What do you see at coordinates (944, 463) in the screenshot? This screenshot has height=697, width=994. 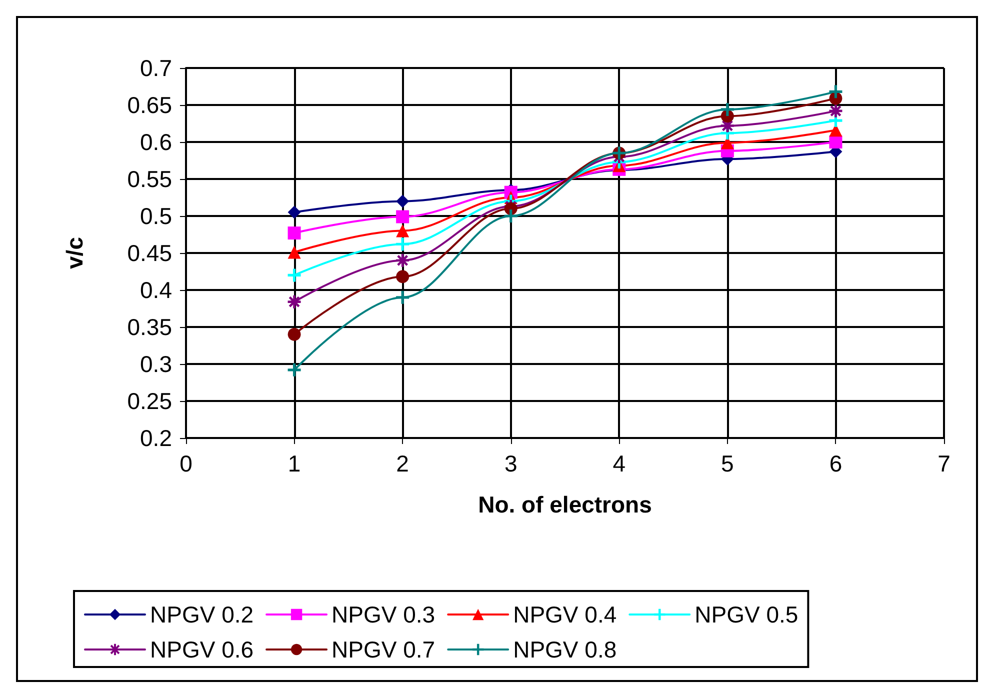 I see `x-tick-label: 7` at bounding box center [944, 463].